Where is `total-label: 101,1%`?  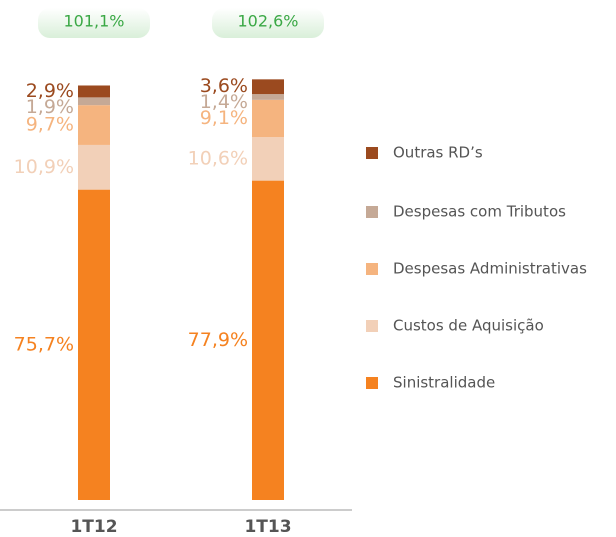 total-label: 101,1% is located at coordinates (93, 21).